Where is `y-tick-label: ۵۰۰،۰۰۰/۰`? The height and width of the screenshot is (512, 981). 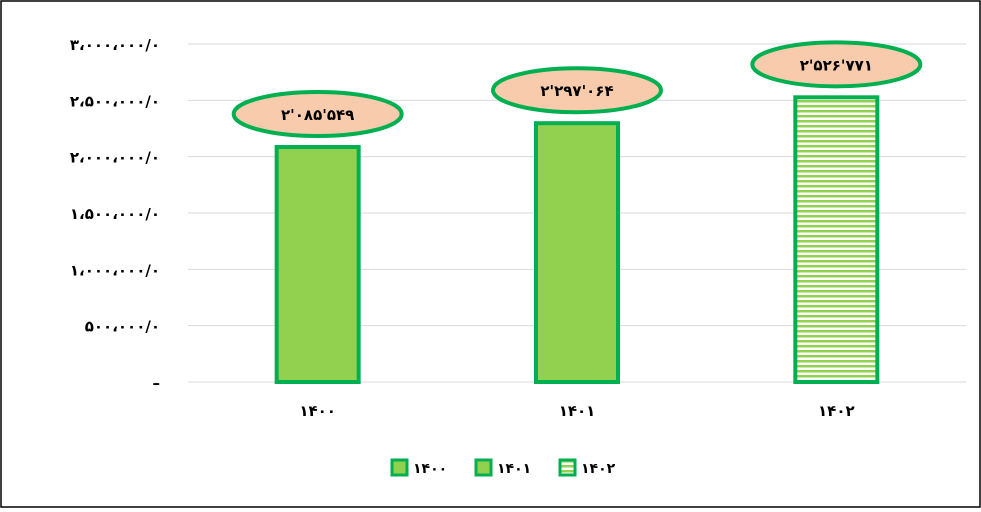
y-tick-label: ۵۰۰،۰۰۰/۰ is located at coordinates (122, 327).